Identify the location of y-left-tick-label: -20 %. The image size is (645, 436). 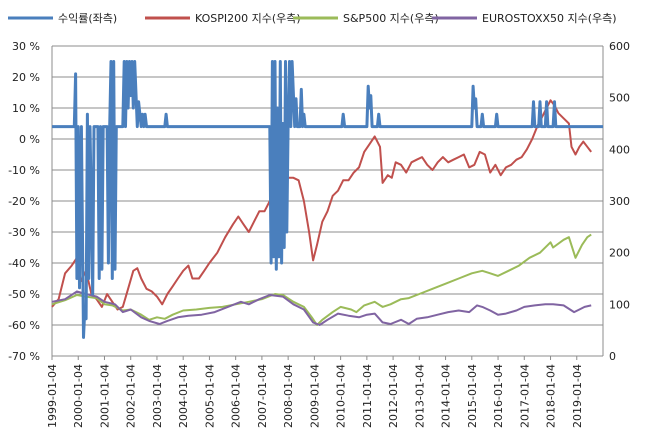
(24, 201).